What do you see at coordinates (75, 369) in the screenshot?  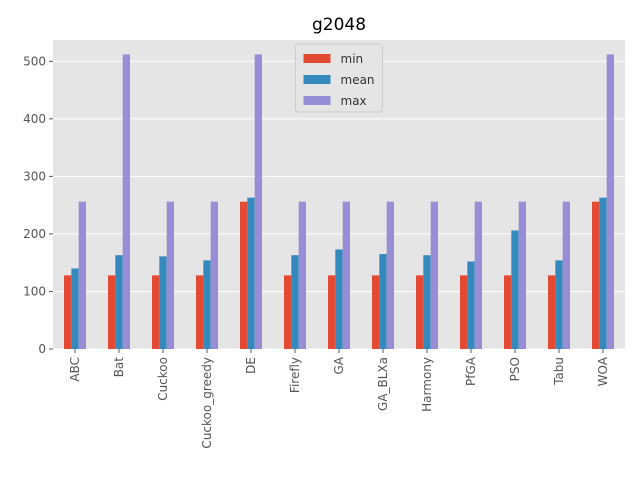 I see `x-tick-label: ABC` at bounding box center [75, 369].